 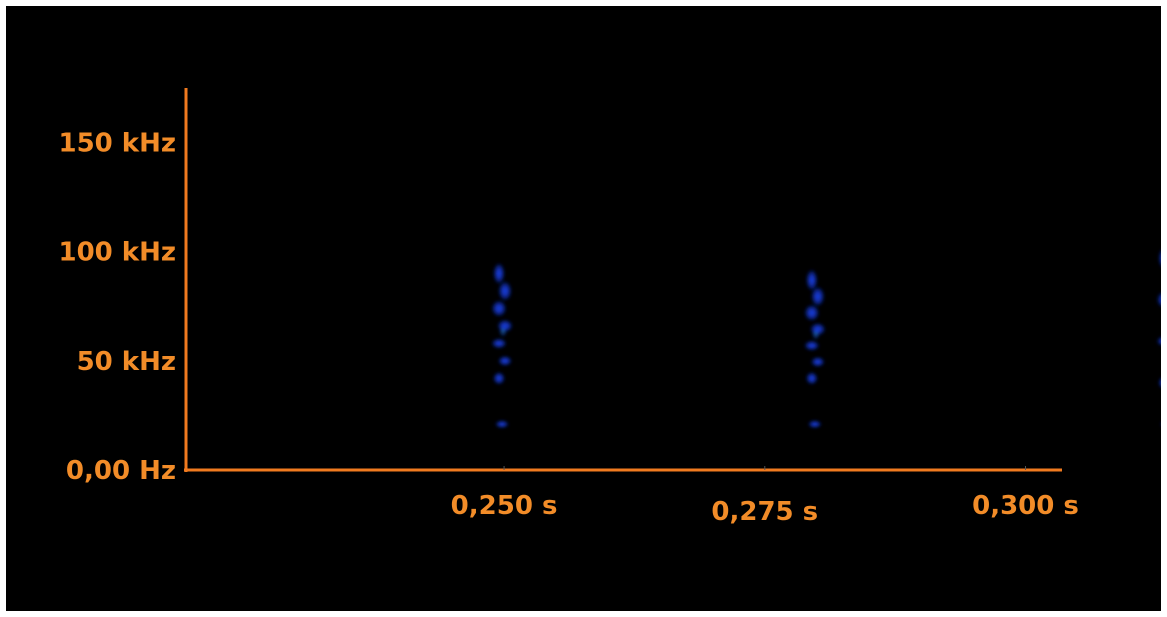 I want to click on y-tick-label: 150 kHz, so click(x=117, y=144).